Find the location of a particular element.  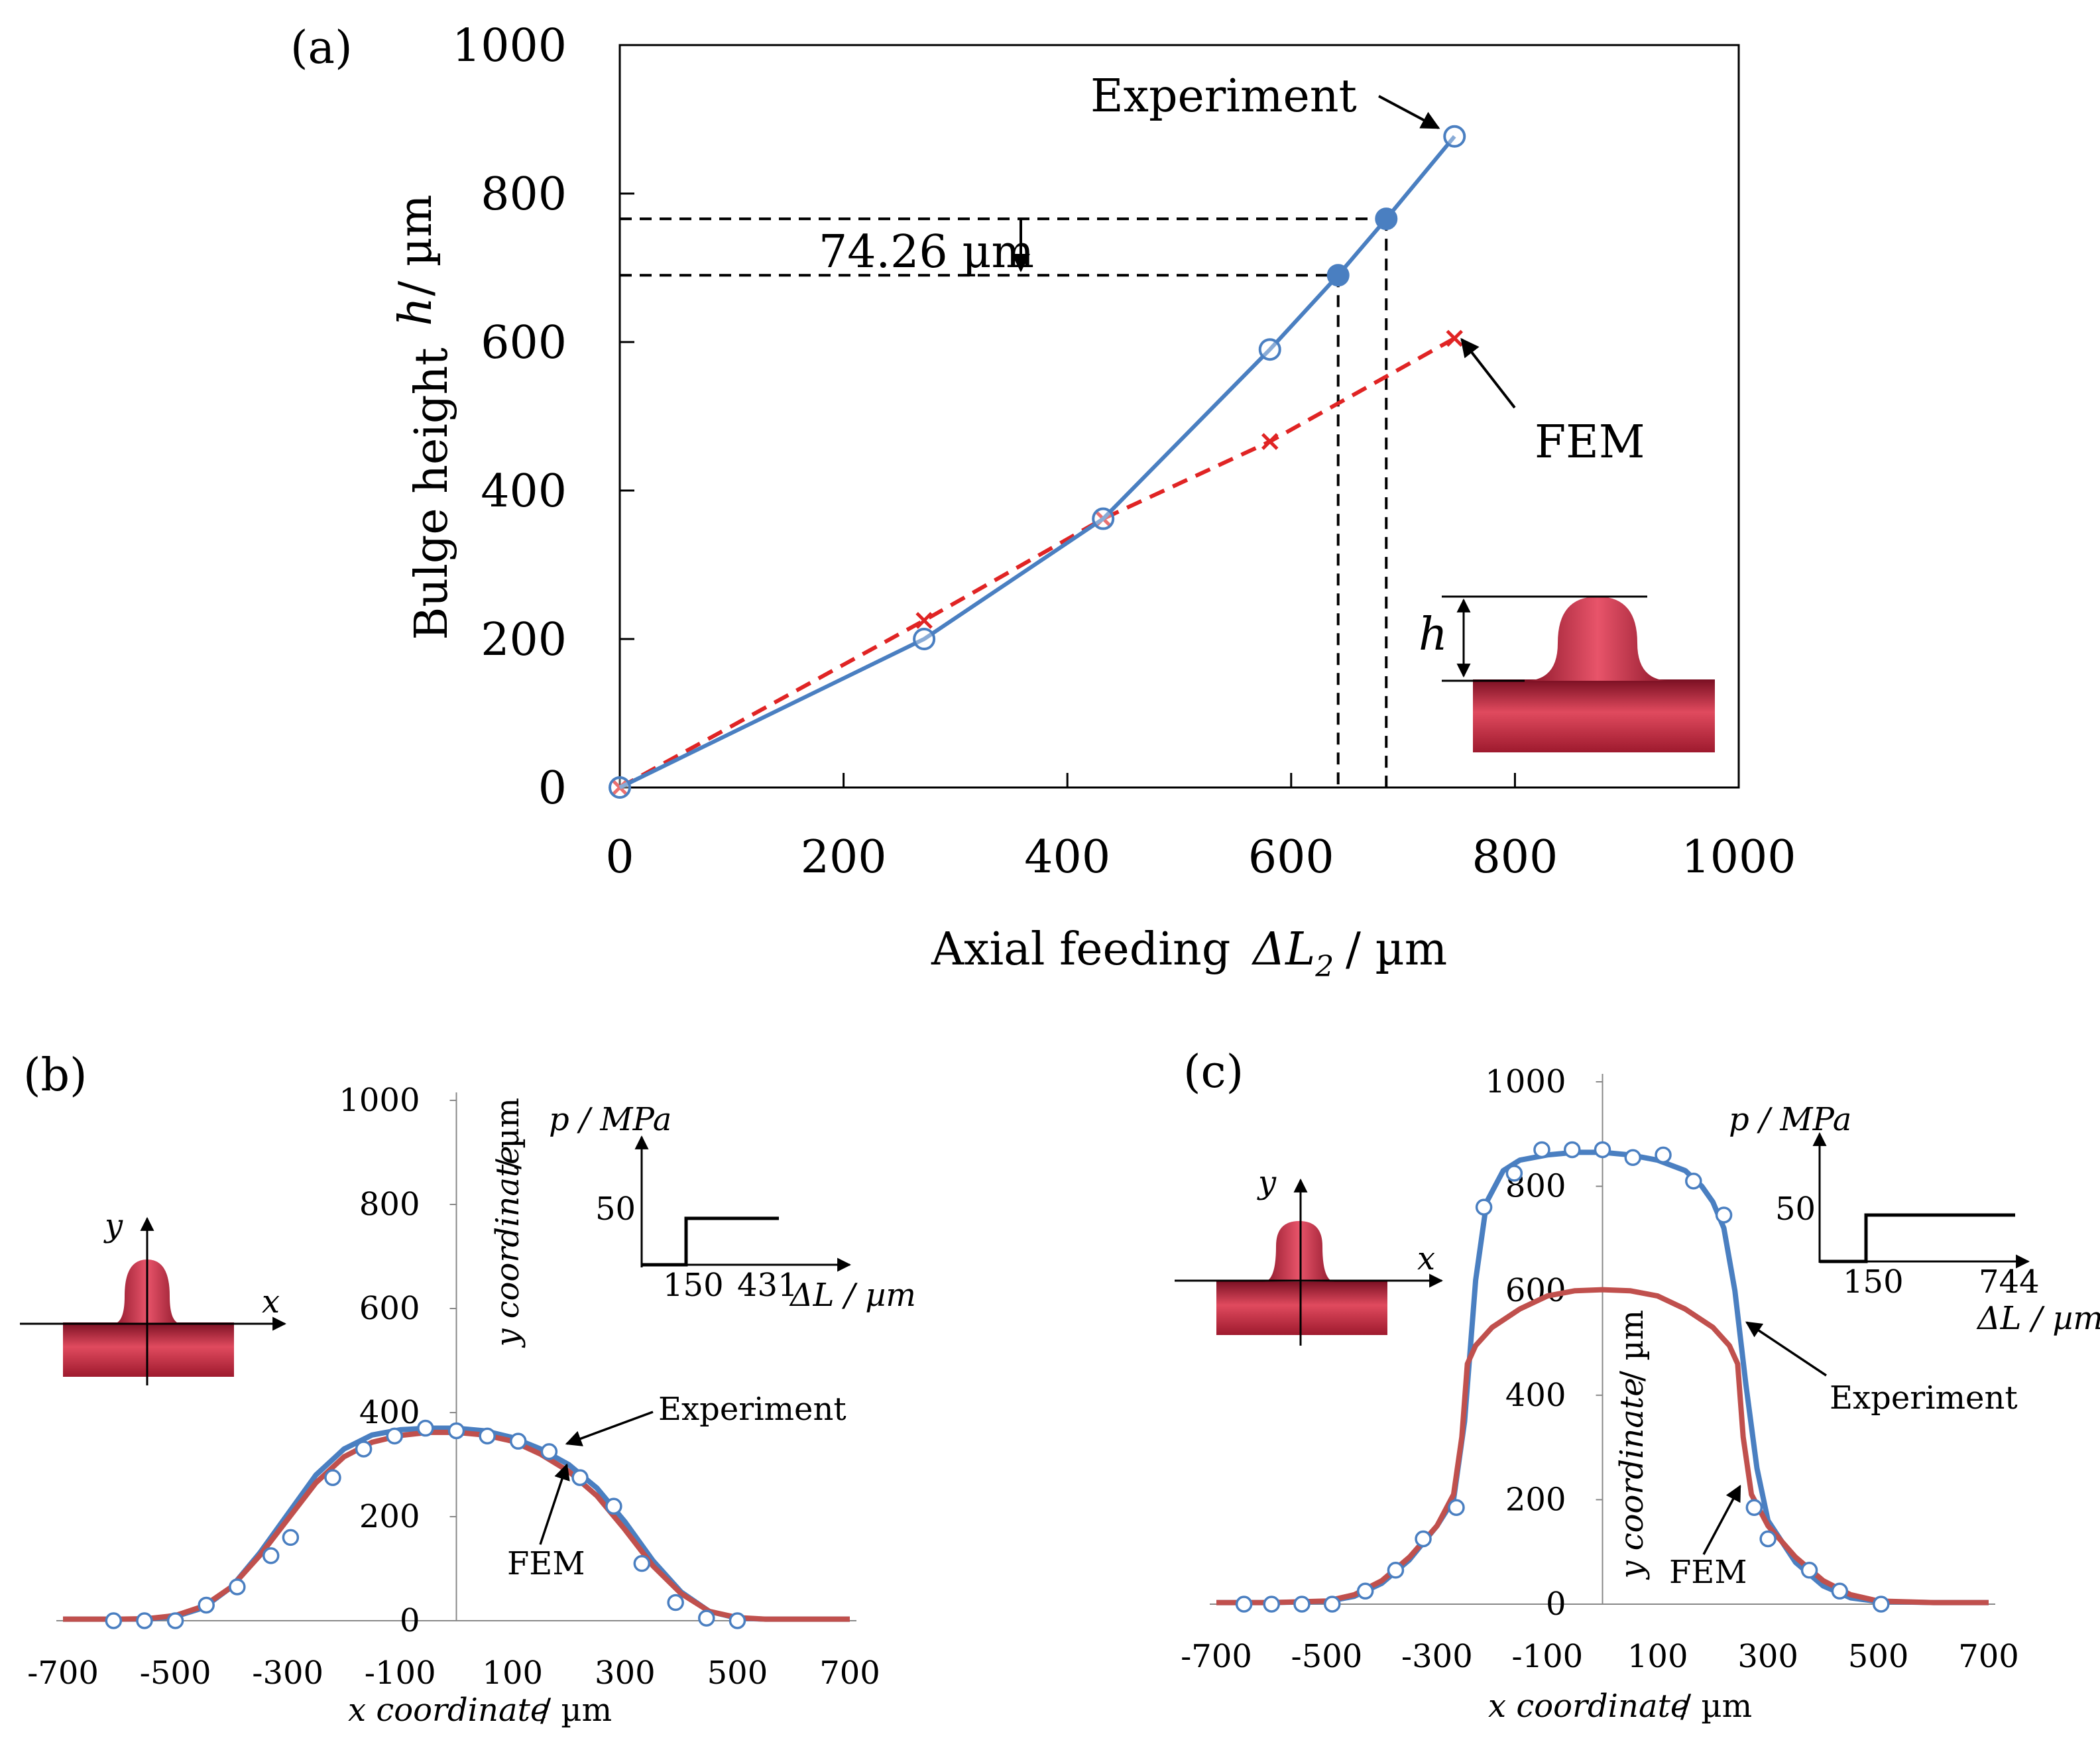

inset-y-label-c: y is located at coordinates (1267, 1182).